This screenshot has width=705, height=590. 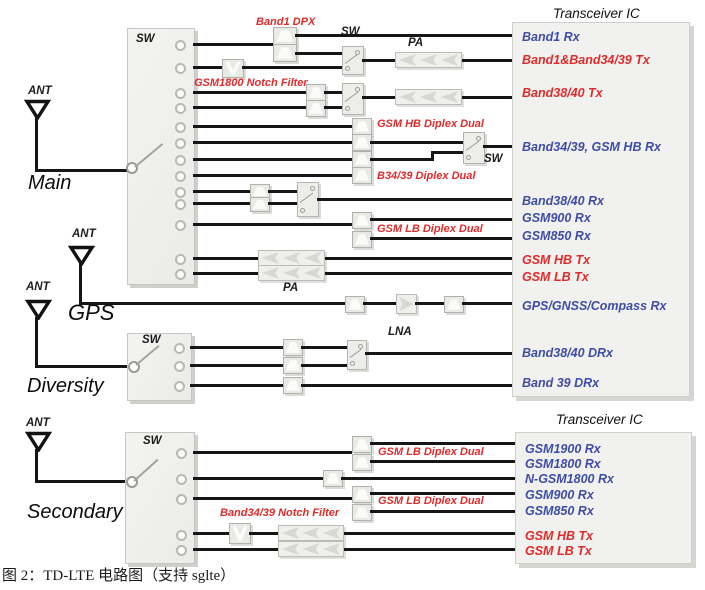 What do you see at coordinates (561, 383) in the screenshot?
I see `ic-port-label: Band 39 DRx` at bounding box center [561, 383].